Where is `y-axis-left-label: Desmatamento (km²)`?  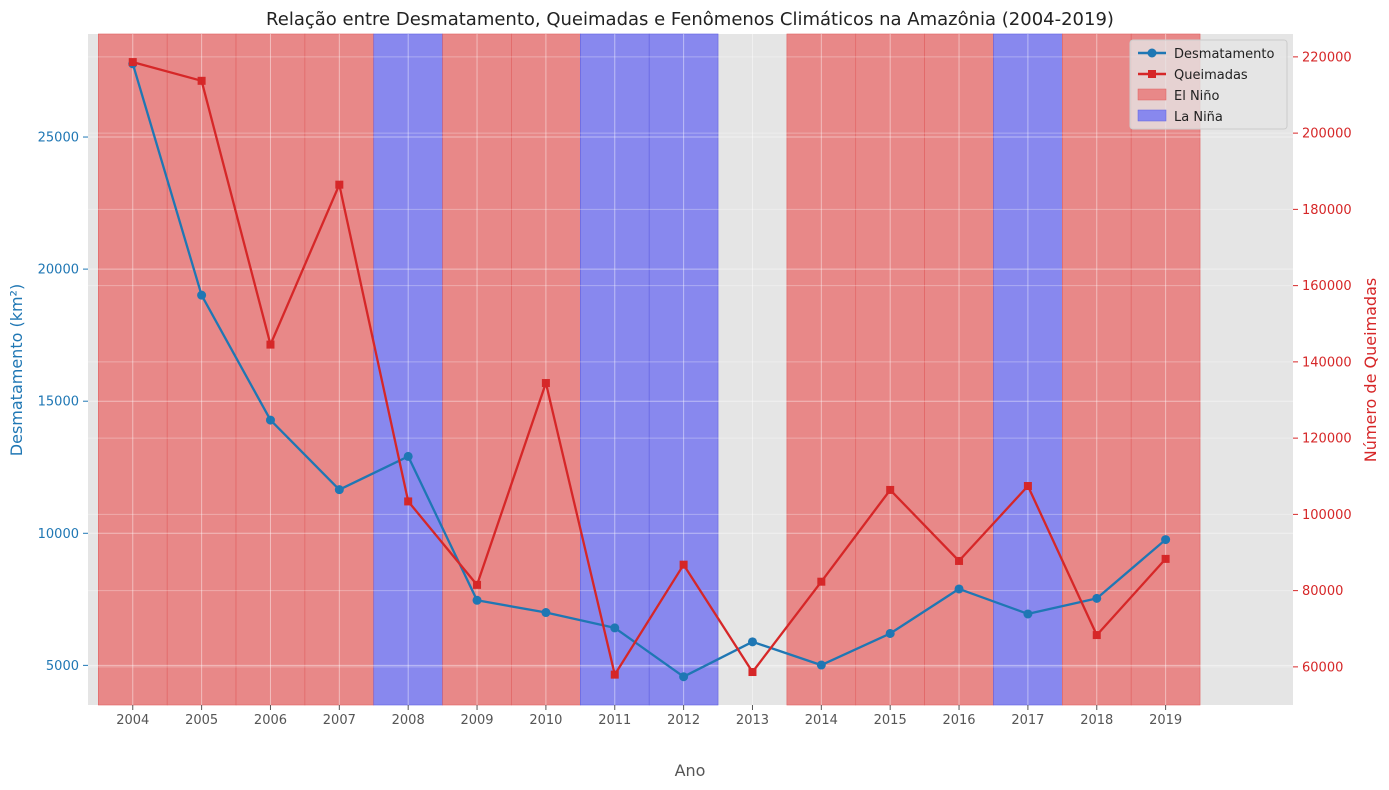 y-axis-left-label: Desmatamento (km²) is located at coordinates (16, 370).